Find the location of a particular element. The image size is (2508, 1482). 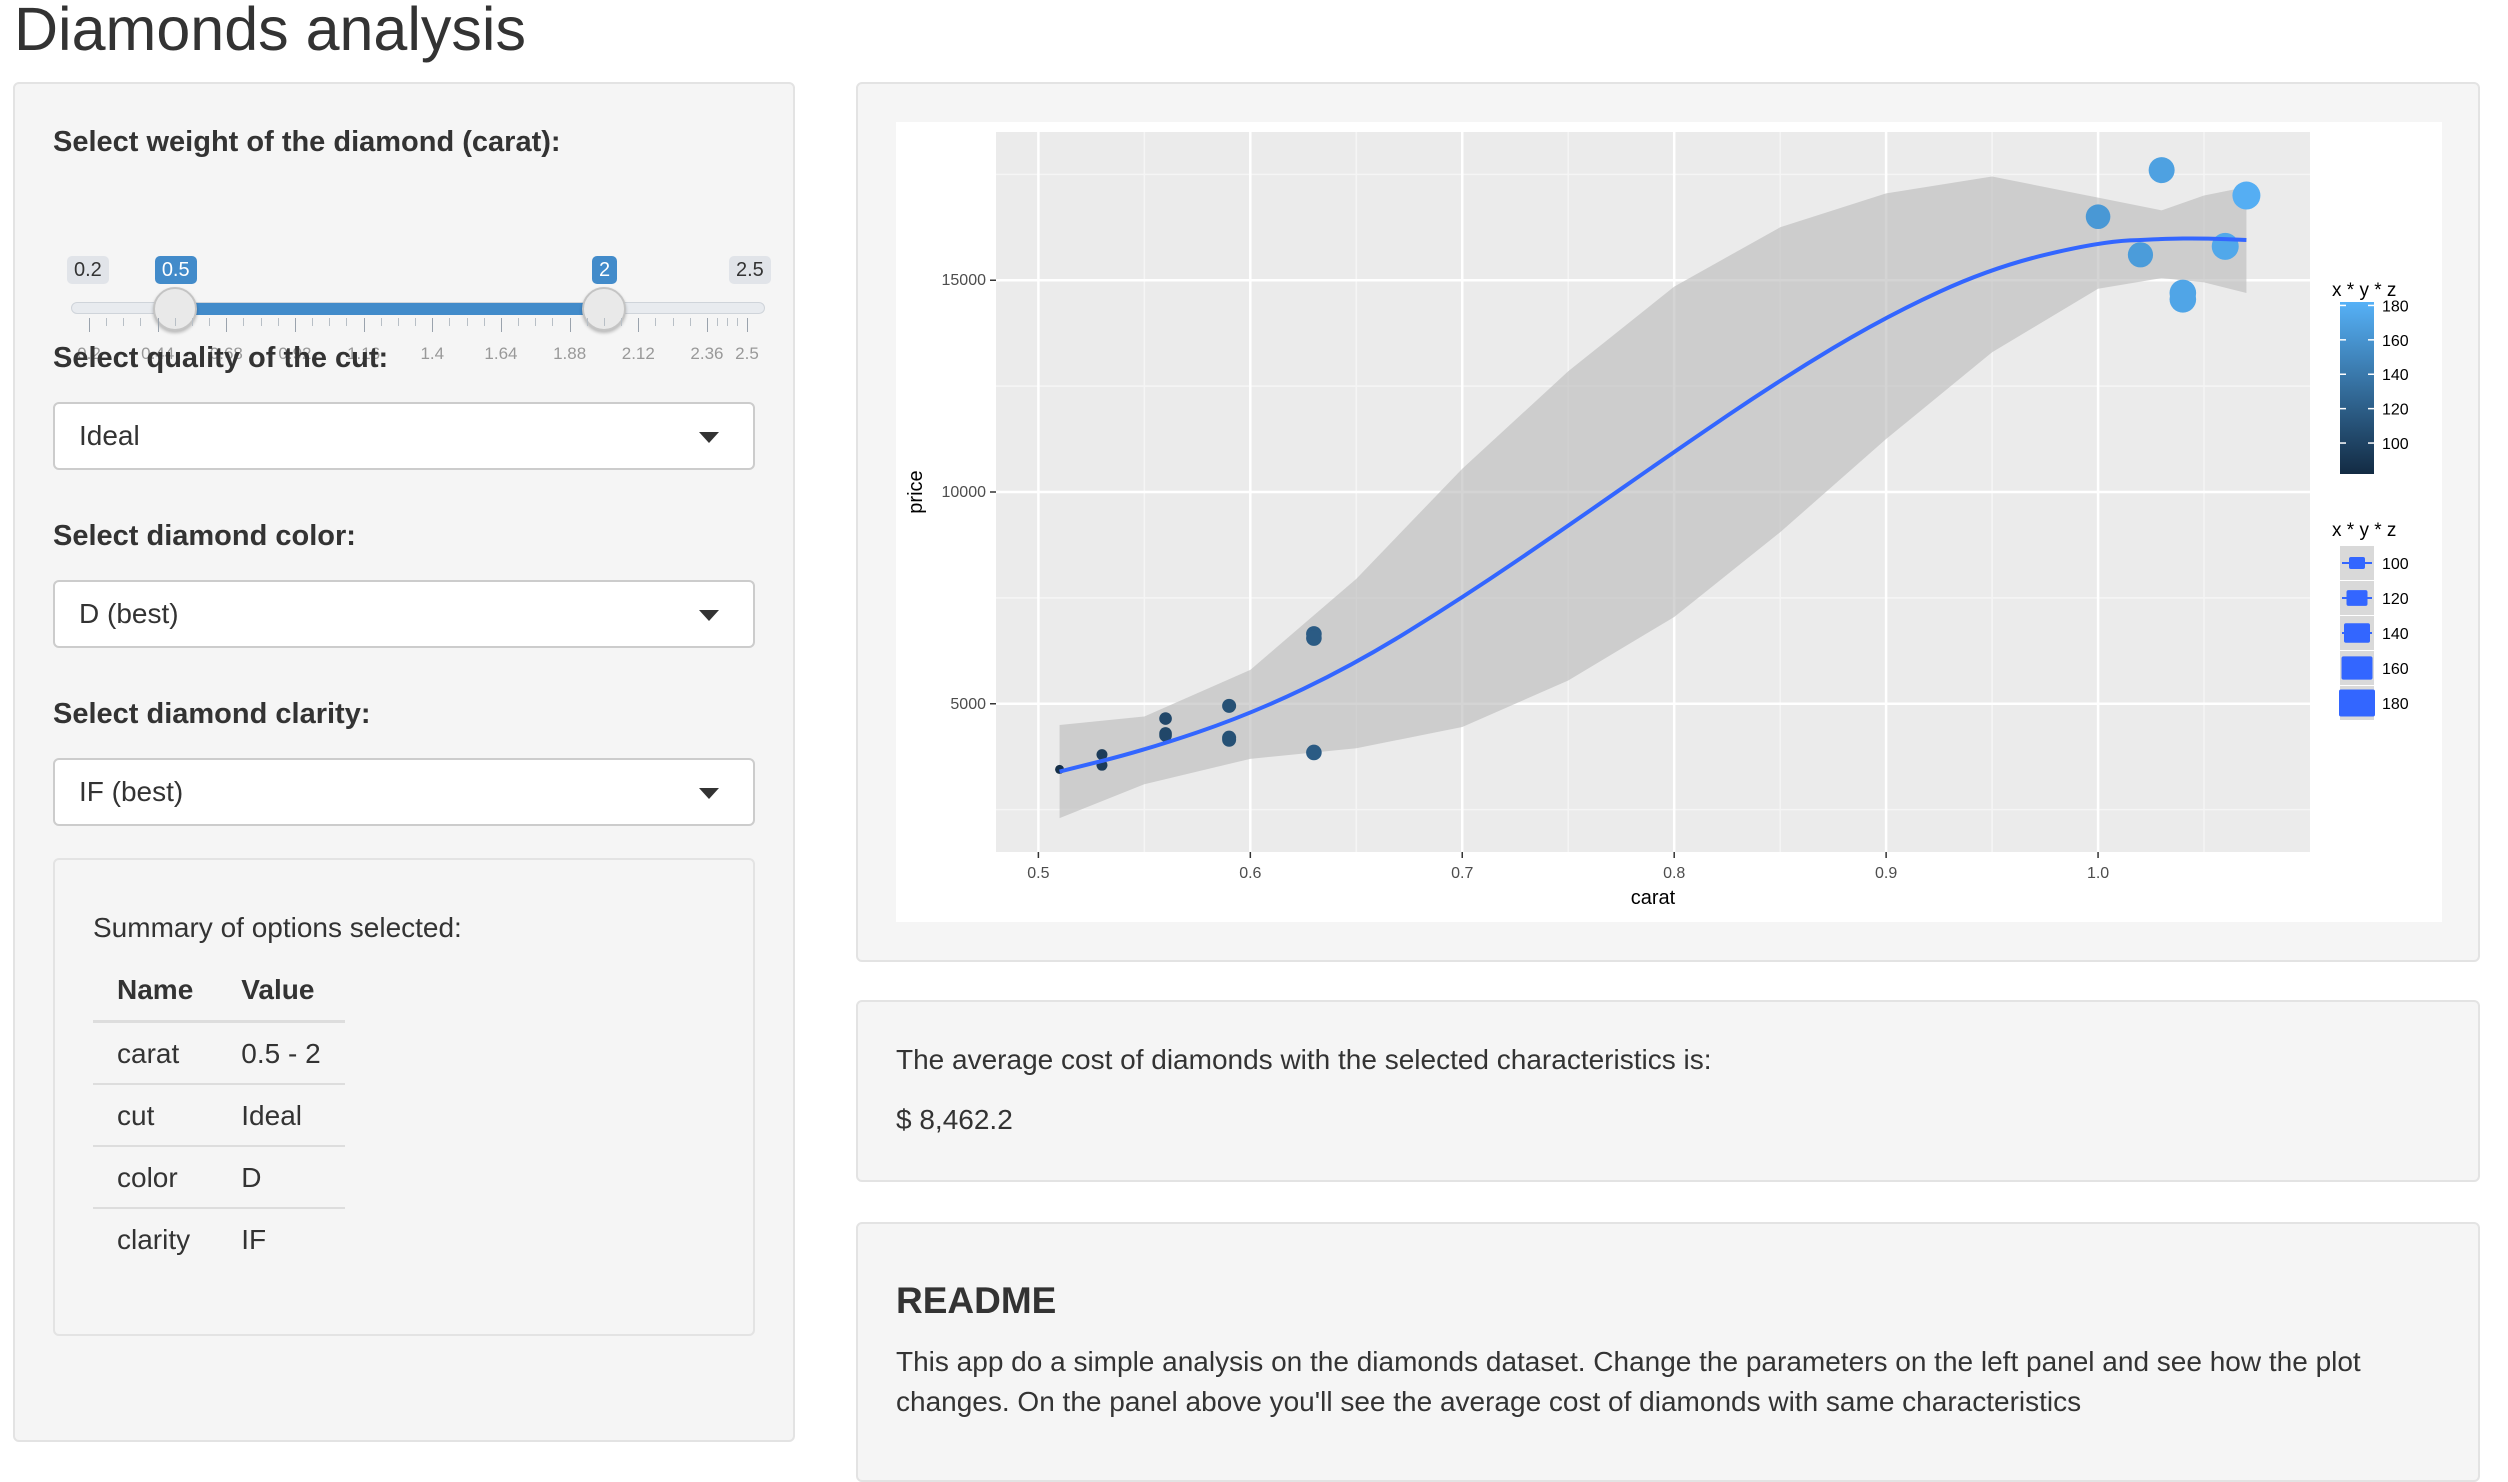

x-axis-label: carat is located at coordinates (1653, 898).